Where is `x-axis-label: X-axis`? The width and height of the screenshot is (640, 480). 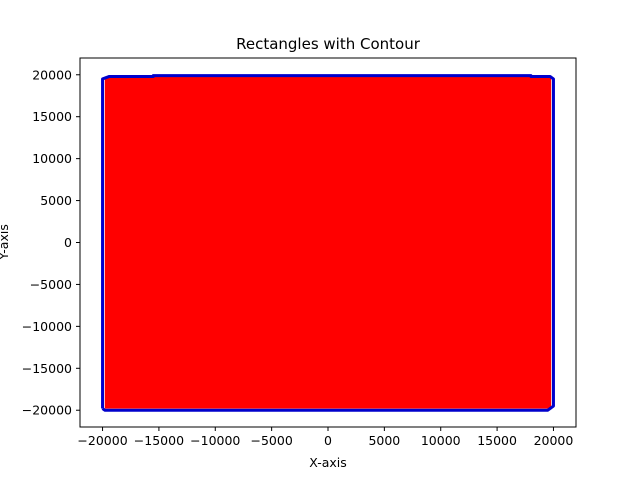 x-axis-label: X-axis is located at coordinates (328, 462).